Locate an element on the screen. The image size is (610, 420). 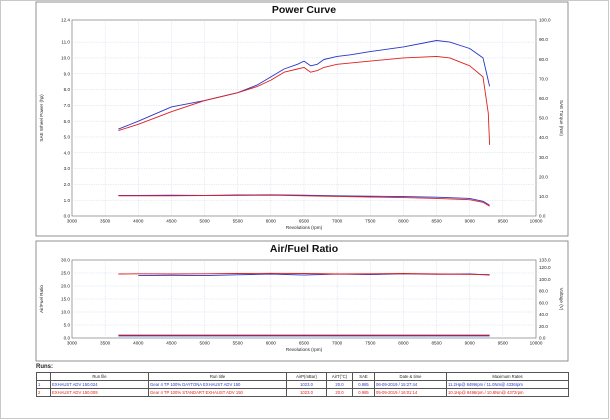
chart-1-y2-tick-label: 0.0 is located at coordinates (542, 338).